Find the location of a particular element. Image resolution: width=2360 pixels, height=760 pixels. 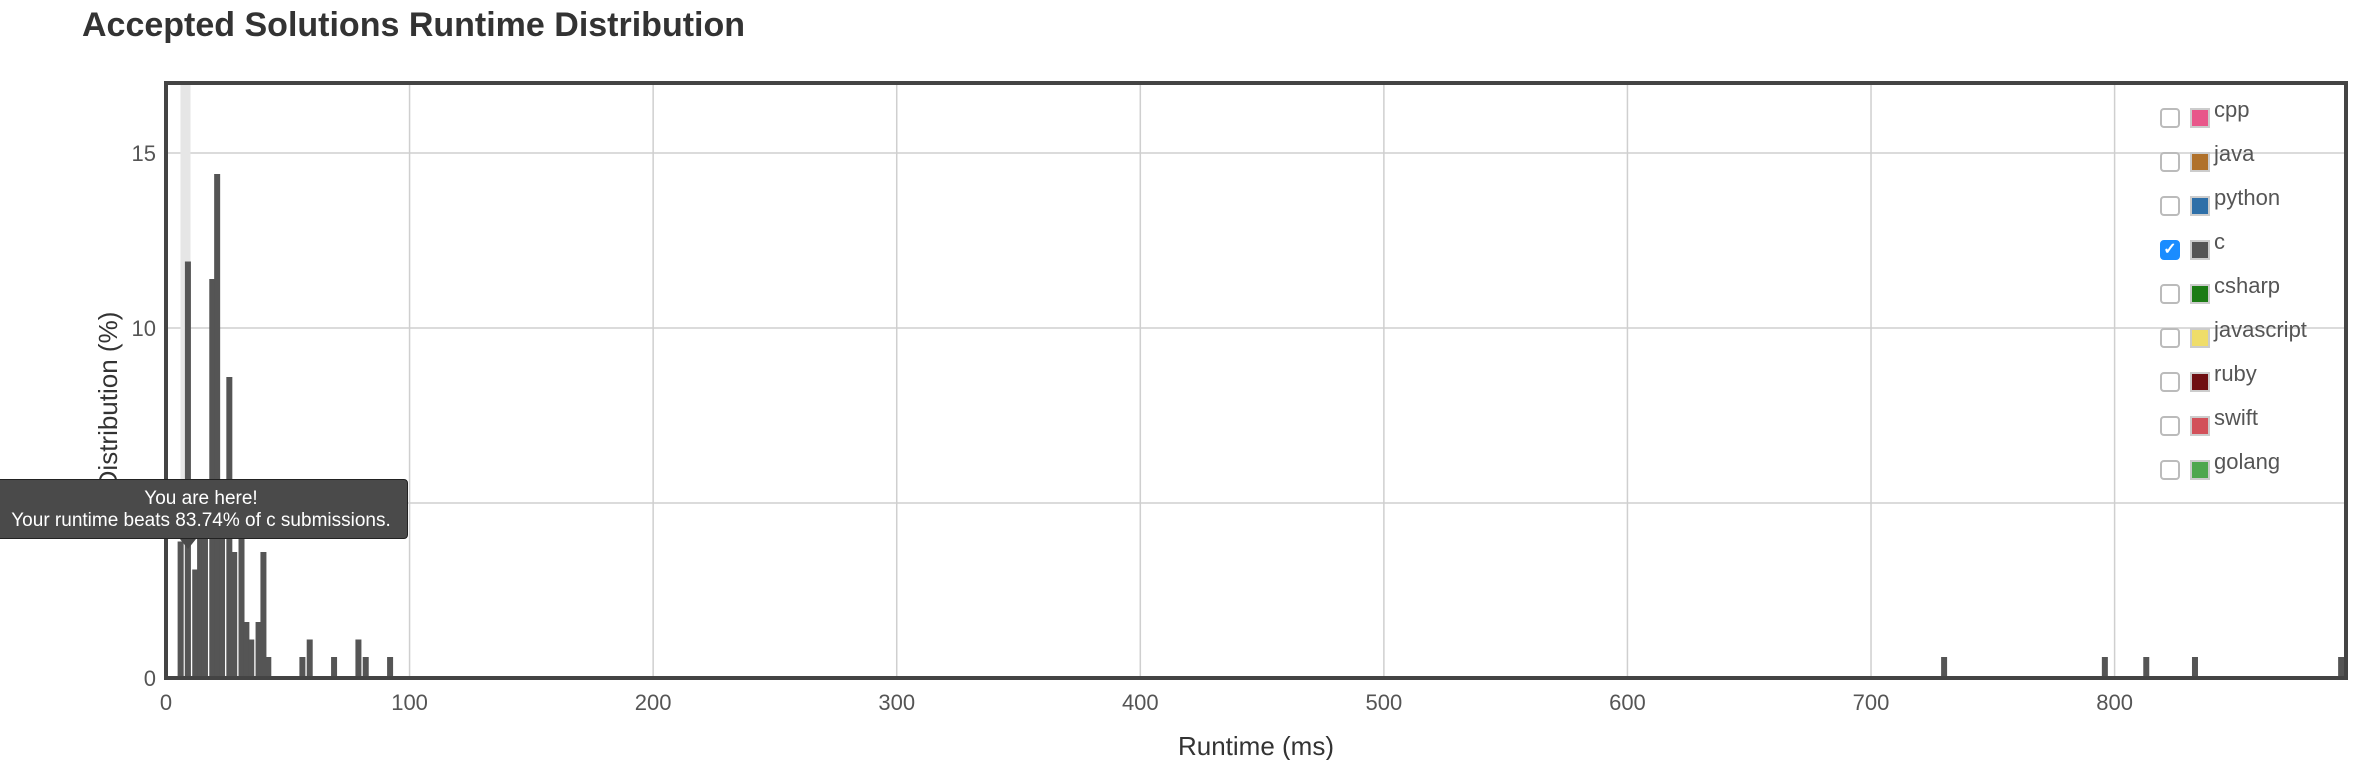

x-tick-label: 500 is located at coordinates (1384, 702).